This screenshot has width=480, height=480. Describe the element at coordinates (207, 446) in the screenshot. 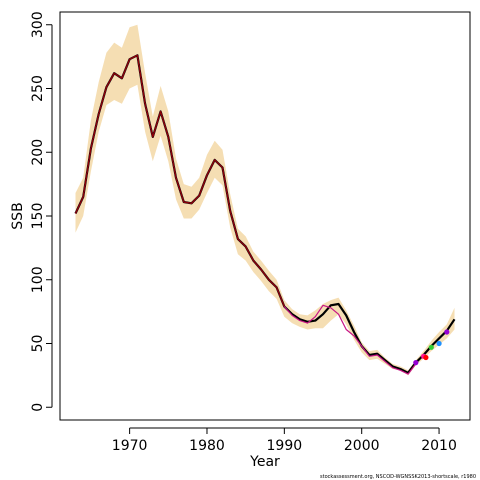

I see `x-tick-label: 1980` at that location.